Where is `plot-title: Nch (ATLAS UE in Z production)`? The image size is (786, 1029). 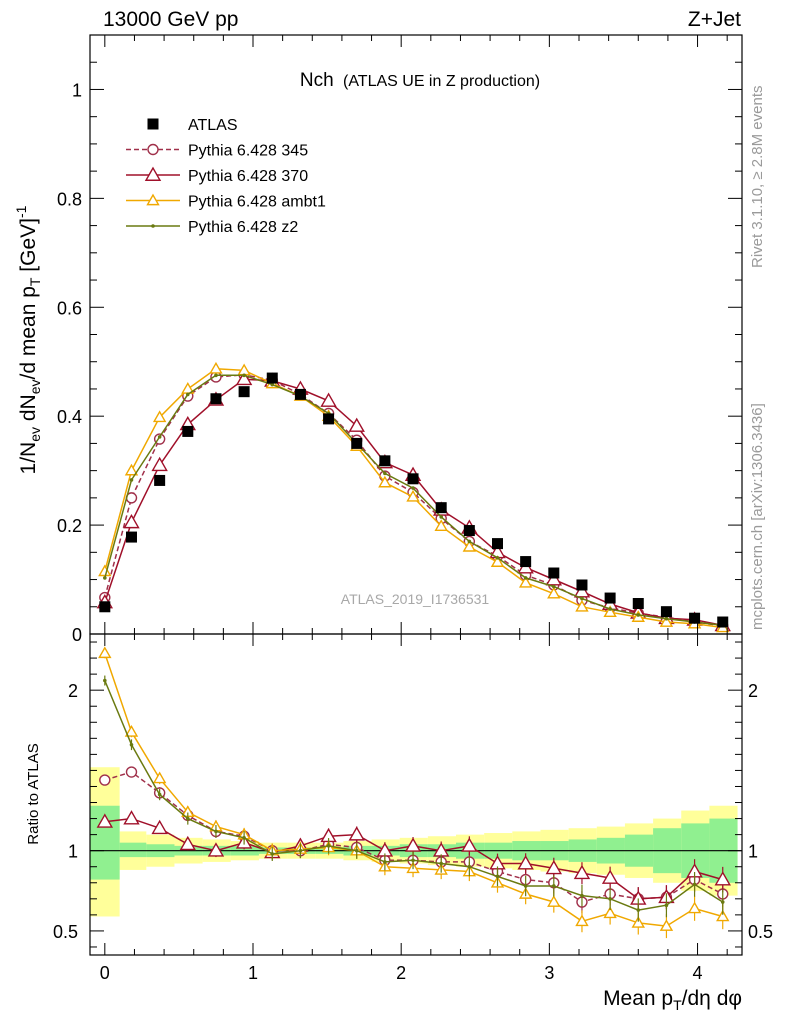 plot-title: Nch (ATLAS UE in Z production) is located at coordinates (420, 80).